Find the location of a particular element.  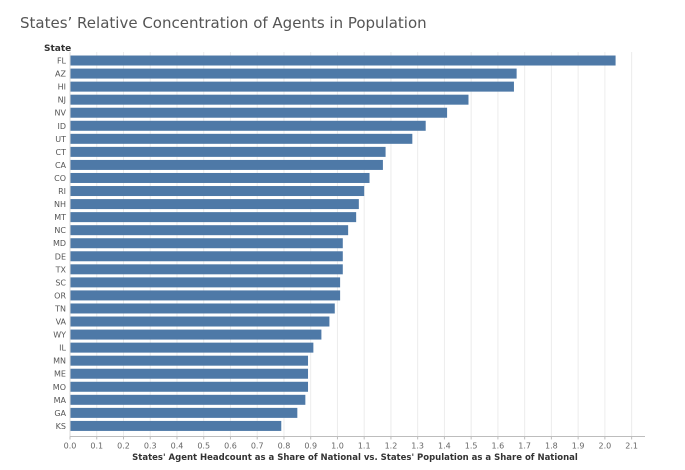

category-label: FL is located at coordinates (62, 61).